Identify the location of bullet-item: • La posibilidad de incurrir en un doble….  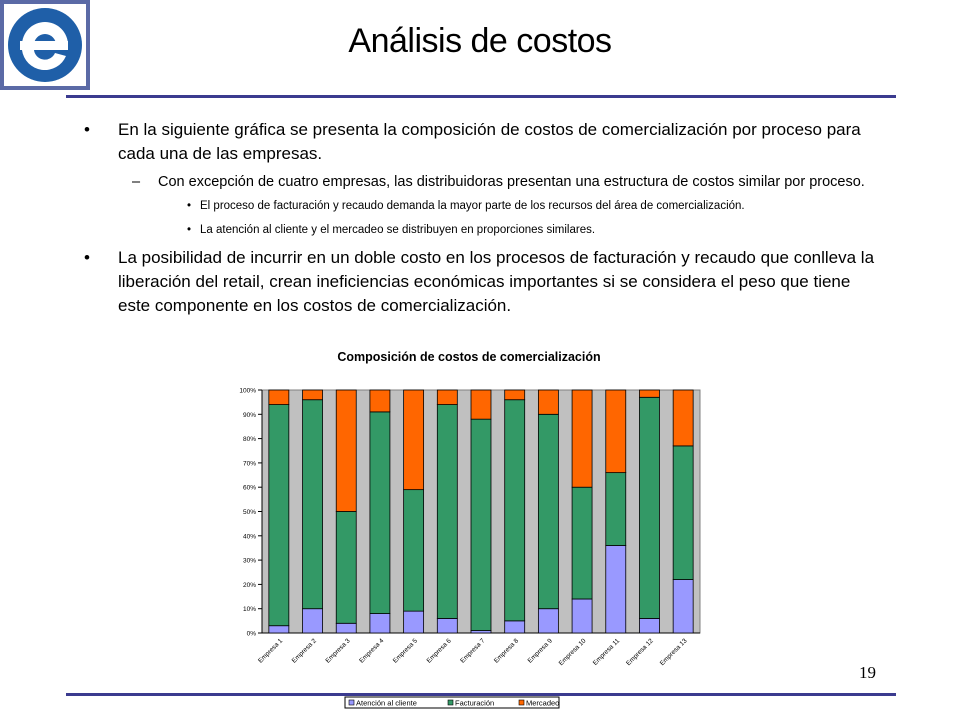
(484, 282).